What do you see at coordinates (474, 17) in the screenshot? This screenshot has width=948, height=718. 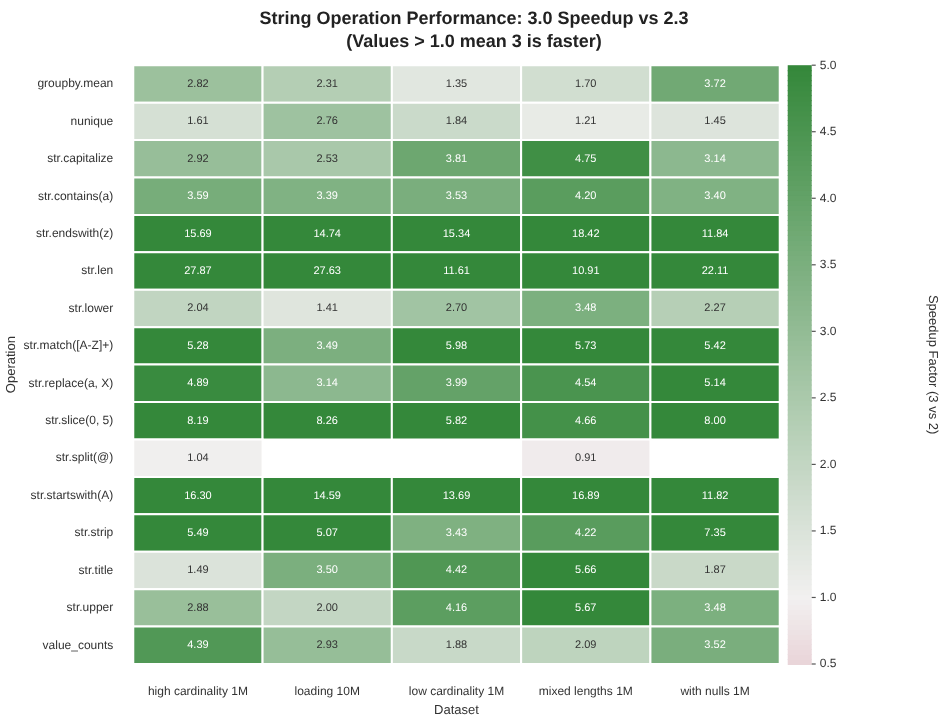 I see `chart-title: String Operation Performance: 3.0 Speedup vs 2.3` at bounding box center [474, 17].